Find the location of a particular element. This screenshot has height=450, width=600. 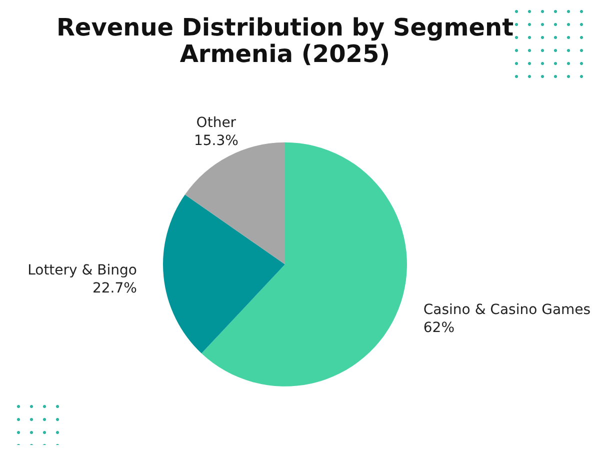

data-label: 62% is located at coordinates (439, 328).